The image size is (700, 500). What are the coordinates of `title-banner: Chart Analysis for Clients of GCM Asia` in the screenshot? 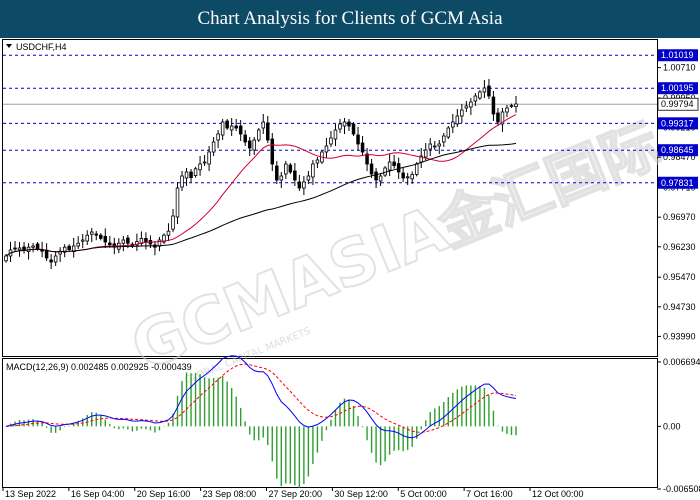 It's located at (350, 19).